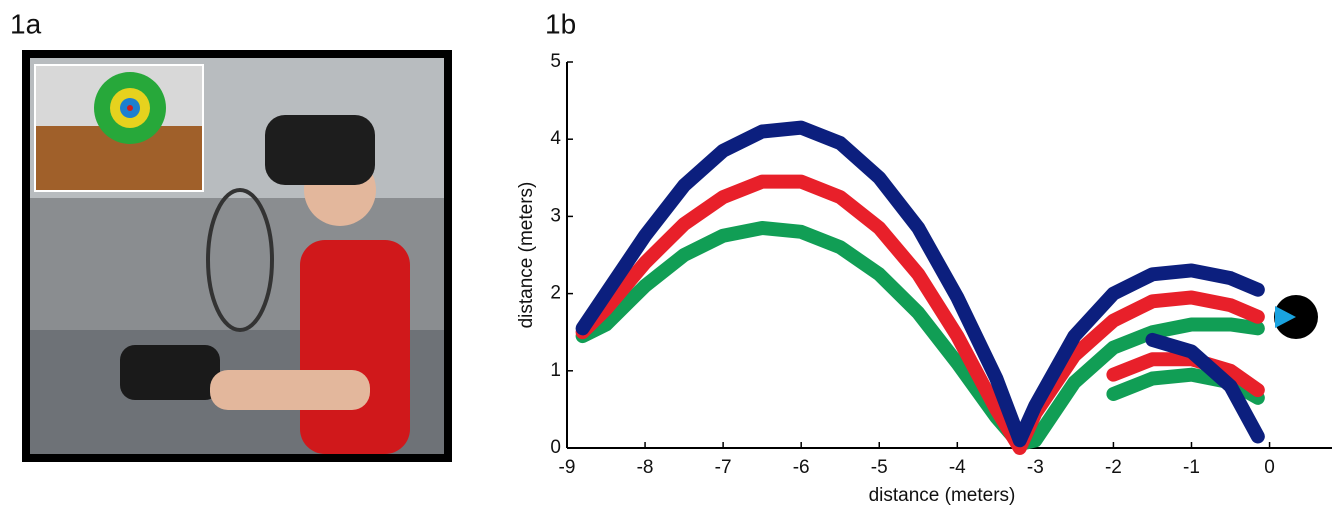  Describe the element at coordinates (801, 467) in the screenshot. I see `x-tick-label: -6` at that location.